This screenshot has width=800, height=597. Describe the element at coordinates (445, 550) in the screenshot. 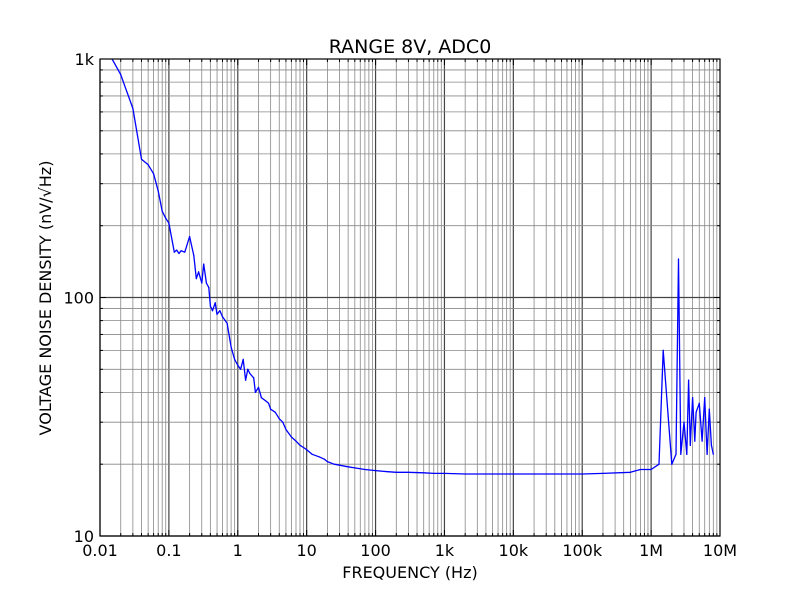

I see `x-tick-label: 1k` at that location.